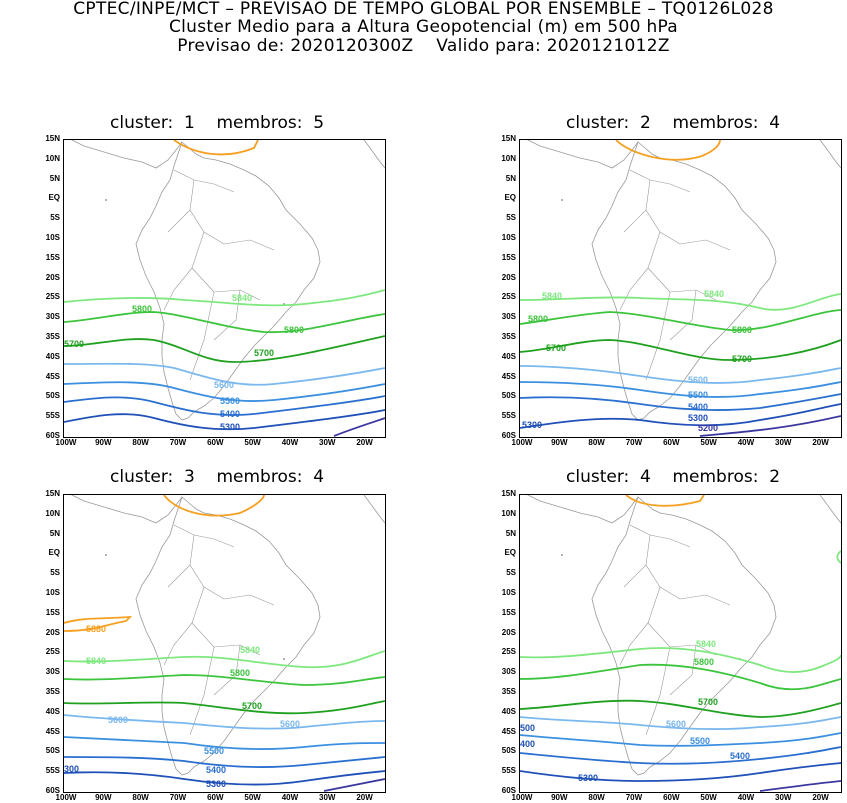  Describe the element at coordinates (216, 784) in the screenshot. I see `contour-label: 5300` at that location.